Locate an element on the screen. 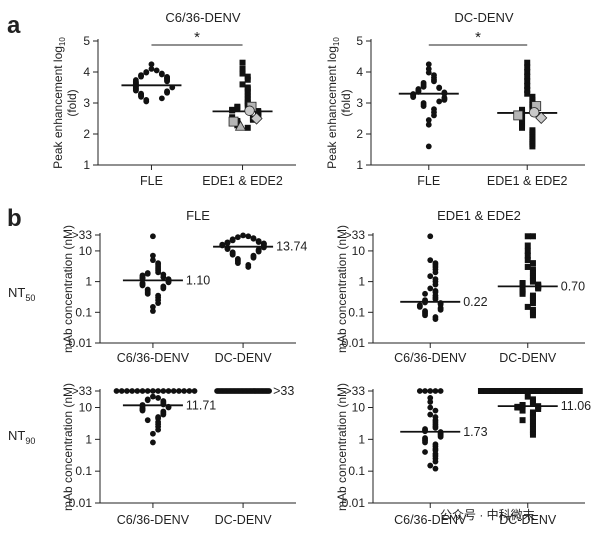  row-label-nt50: NT50 is located at coordinates (21, 294).